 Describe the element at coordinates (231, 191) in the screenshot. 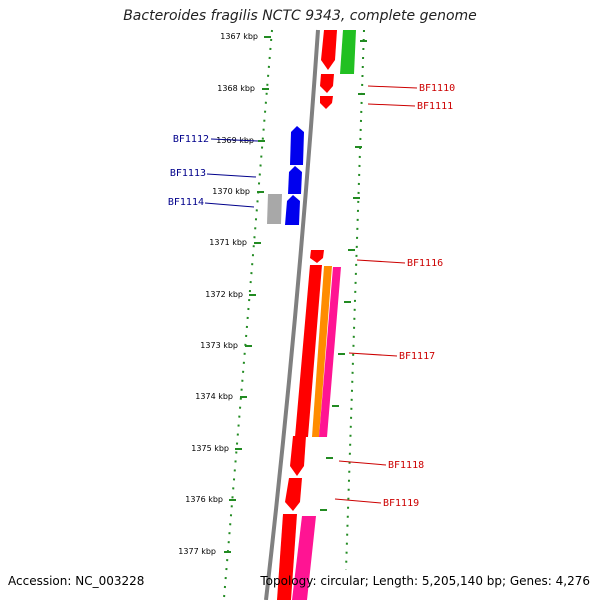

I see `kbp-label: 1370 kbp` at that location.